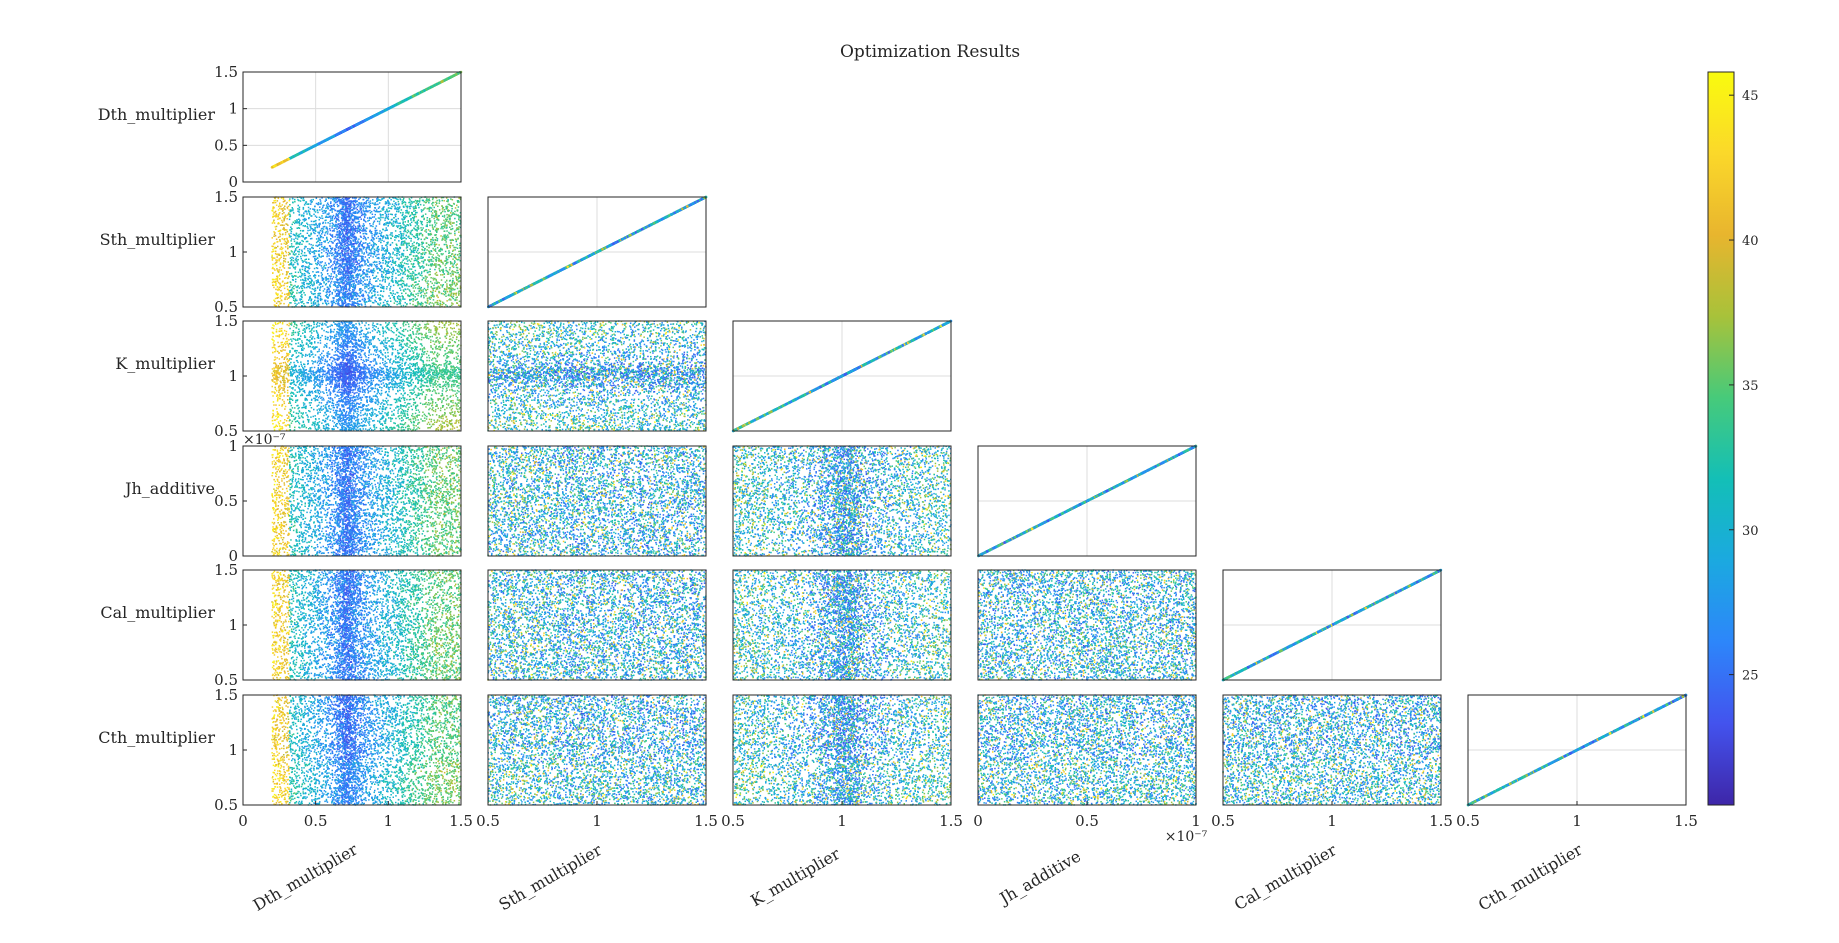 Image resolution: width=1839 pixels, height=943 pixels. I want to click on chart-title: Optimization Results, so click(930, 52).